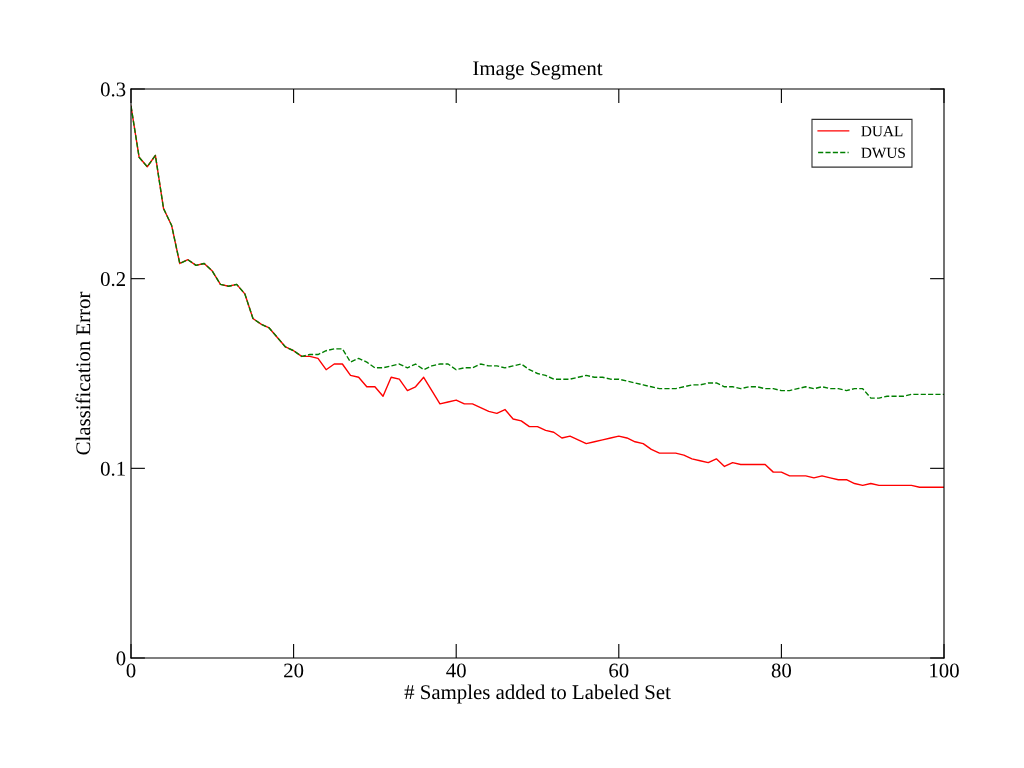 Image resolution: width=1024 pixels, height=768 pixels. What do you see at coordinates (944, 670) in the screenshot?
I see `x-tick-label: 100` at bounding box center [944, 670].